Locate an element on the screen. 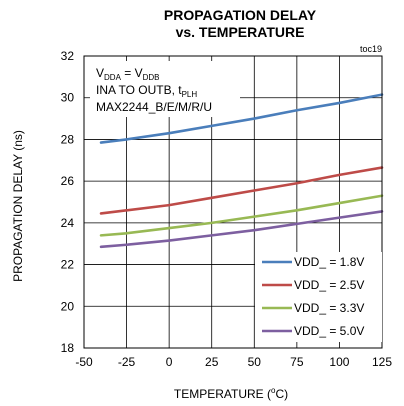 The width and height of the screenshot is (404, 406). legend-label-2: VDD_ = 2.5V is located at coordinates (329, 285).